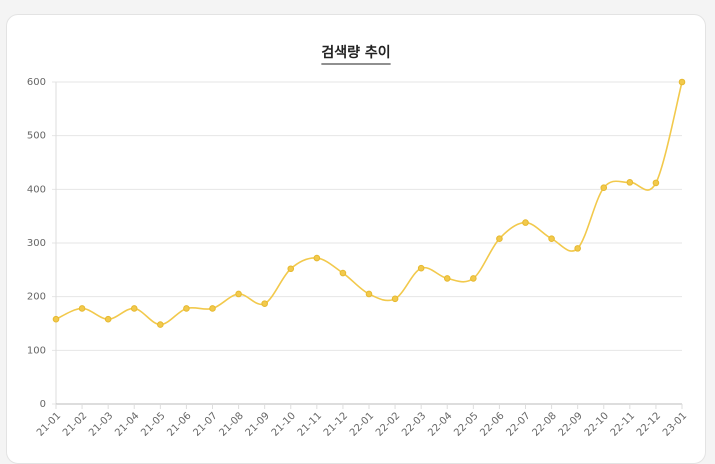  What do you see at coordinates (36, 136) in the screenshot?
I see `y-tick-label: 500` at bounding box center [36, 136].